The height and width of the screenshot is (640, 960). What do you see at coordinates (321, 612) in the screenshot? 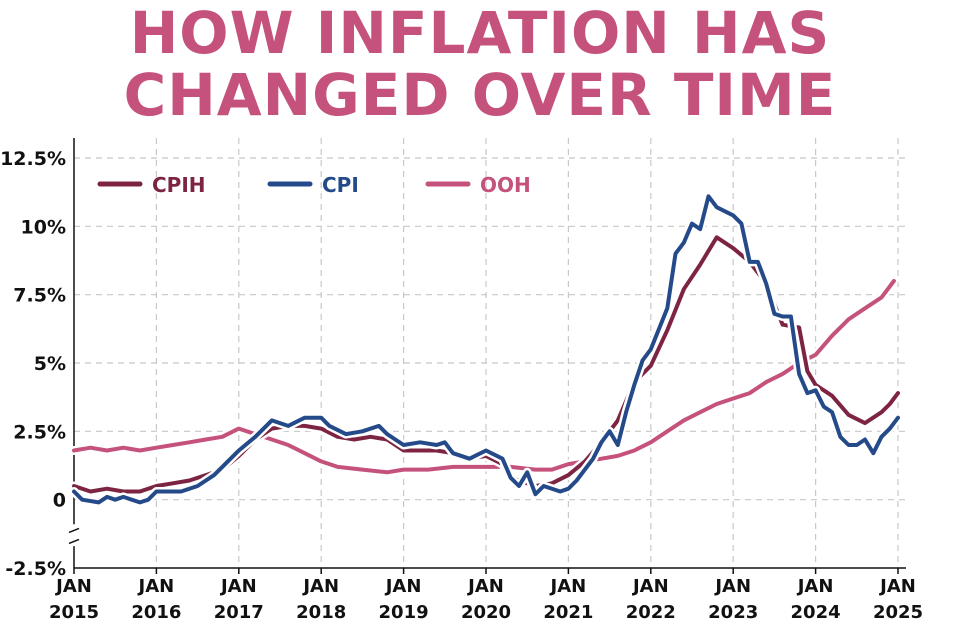
I see `x-tick-label-year: 2018` at bounding box center [321, 612].